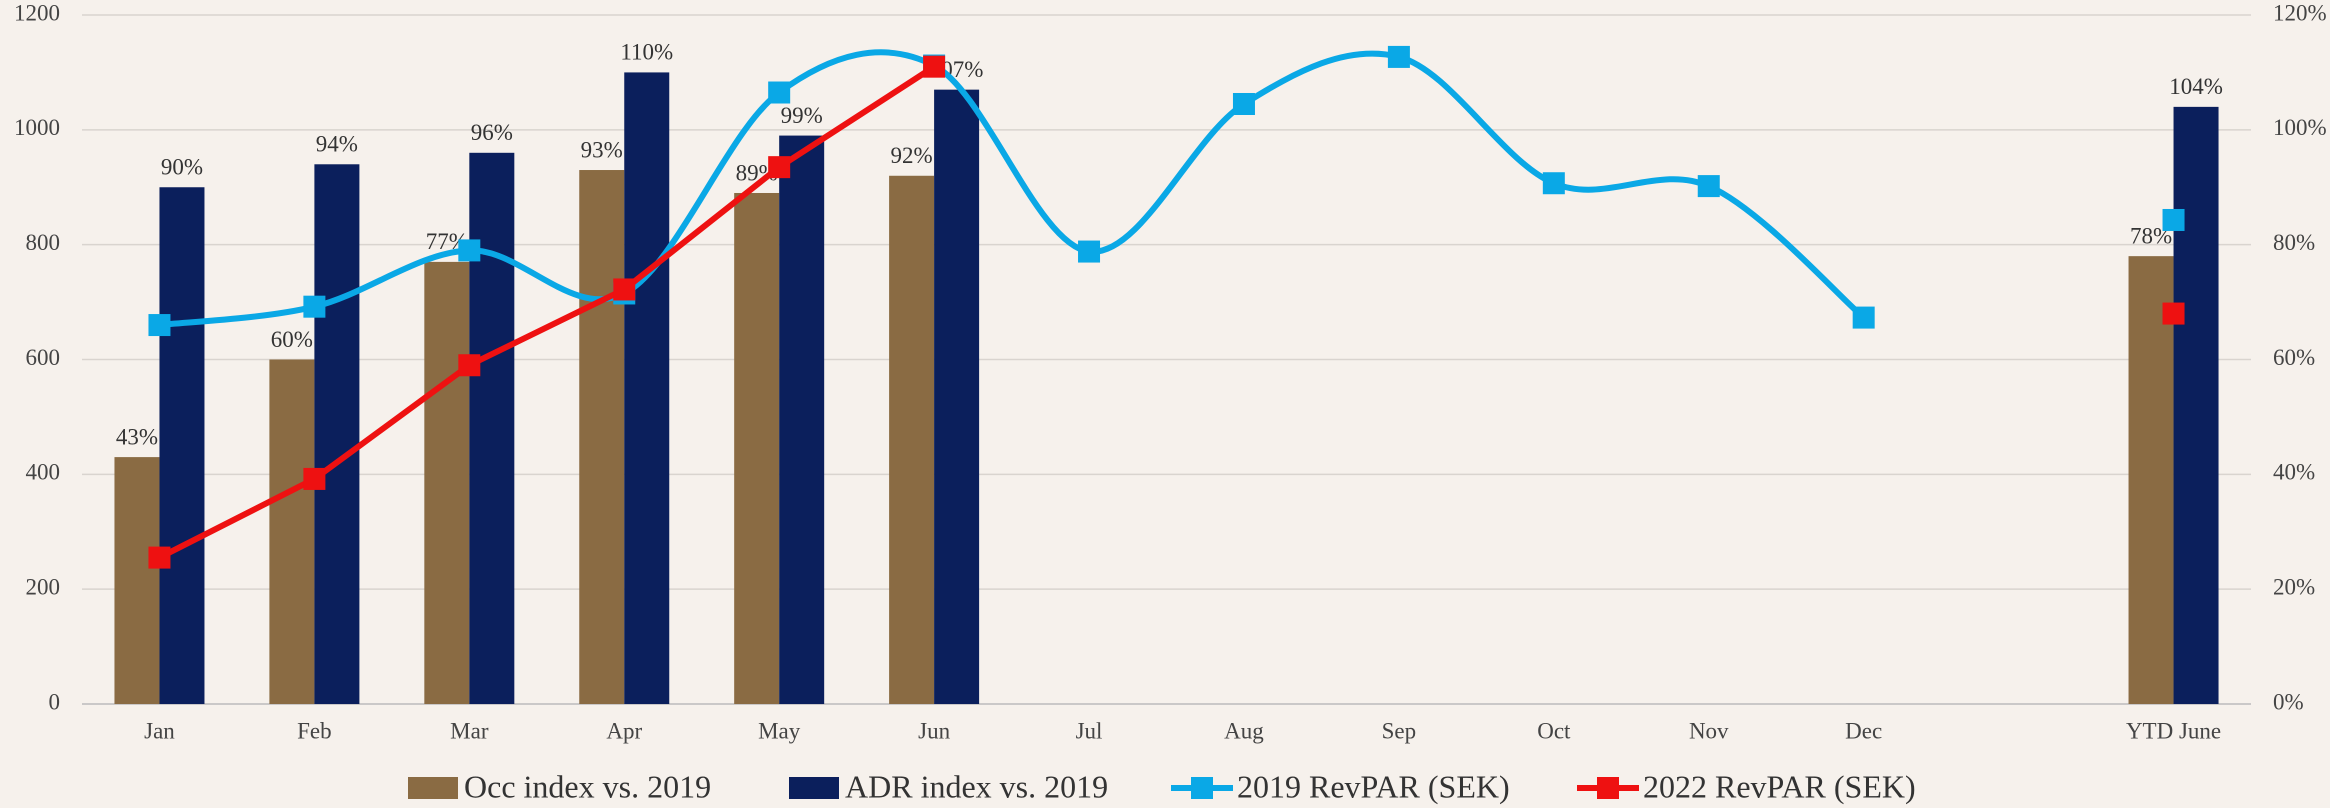  Describe the element at coordinates (1373, 786) in the screenshot. I see `legend-label: 2019 RevPAR (SEK)` at that location.